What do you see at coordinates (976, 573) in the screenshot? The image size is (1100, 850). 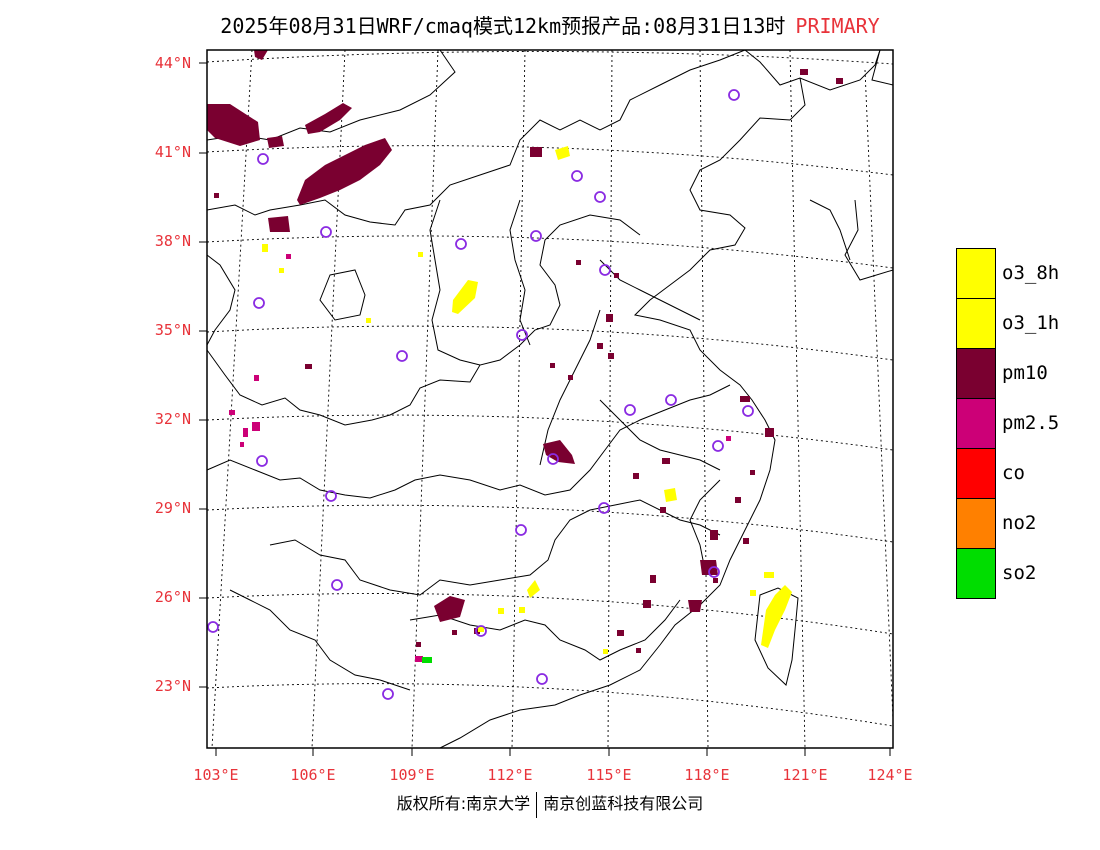 I see `legend-swatch-so2` at bounding box center [976, 573].